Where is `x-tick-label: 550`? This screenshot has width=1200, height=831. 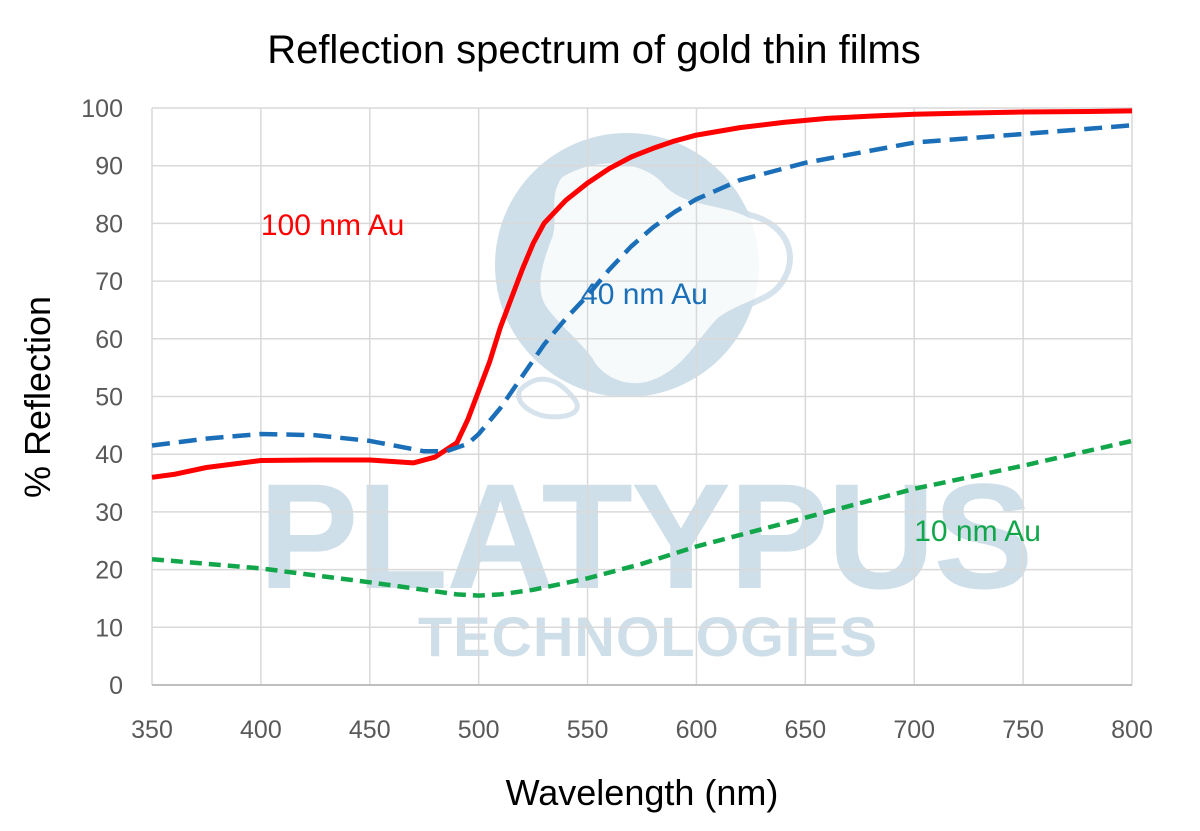 x-tick-label: 550 is located at coordinates (588, 730).